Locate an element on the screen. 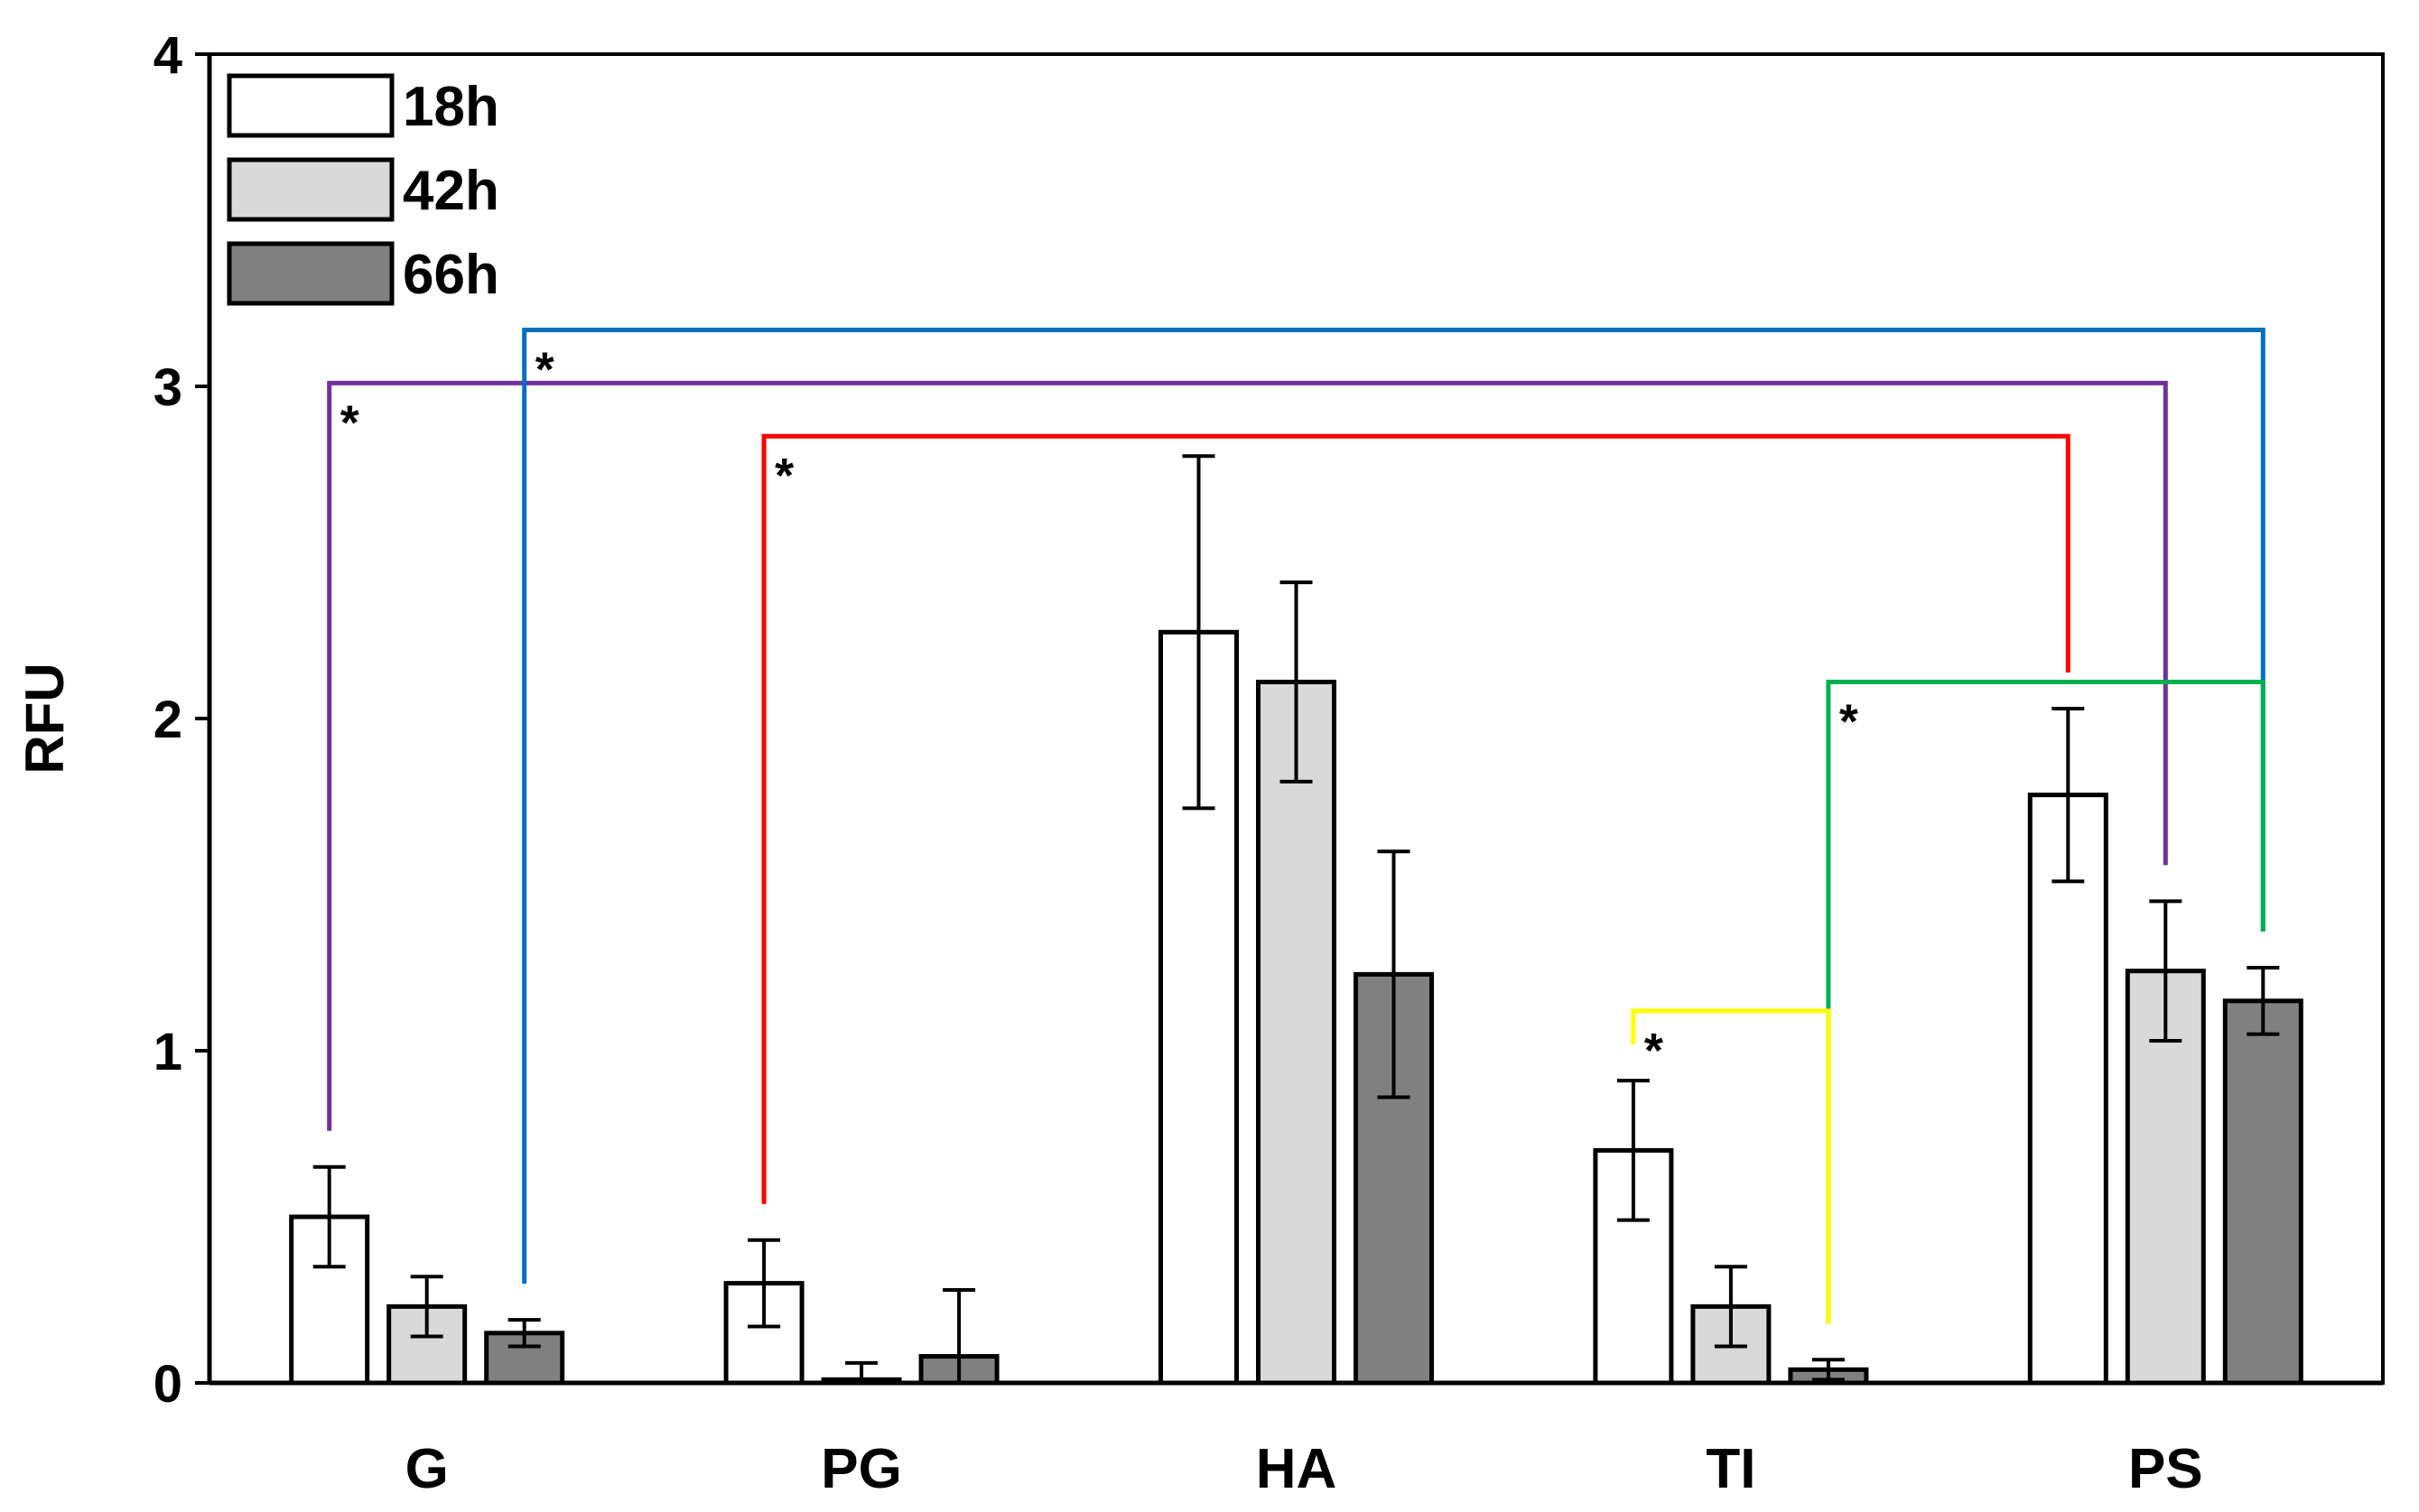  legend-swatch-66h is located at coordinates (311, 273).